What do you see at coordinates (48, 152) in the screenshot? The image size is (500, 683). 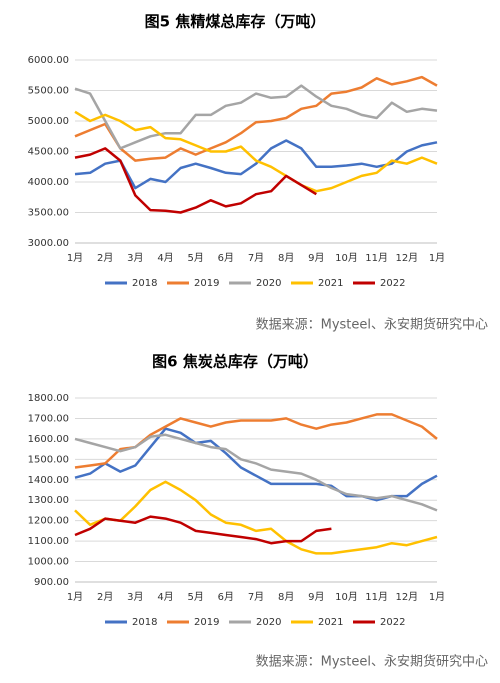 I see `y-tick-label: 4500.00` at bounding box center [48, 152].